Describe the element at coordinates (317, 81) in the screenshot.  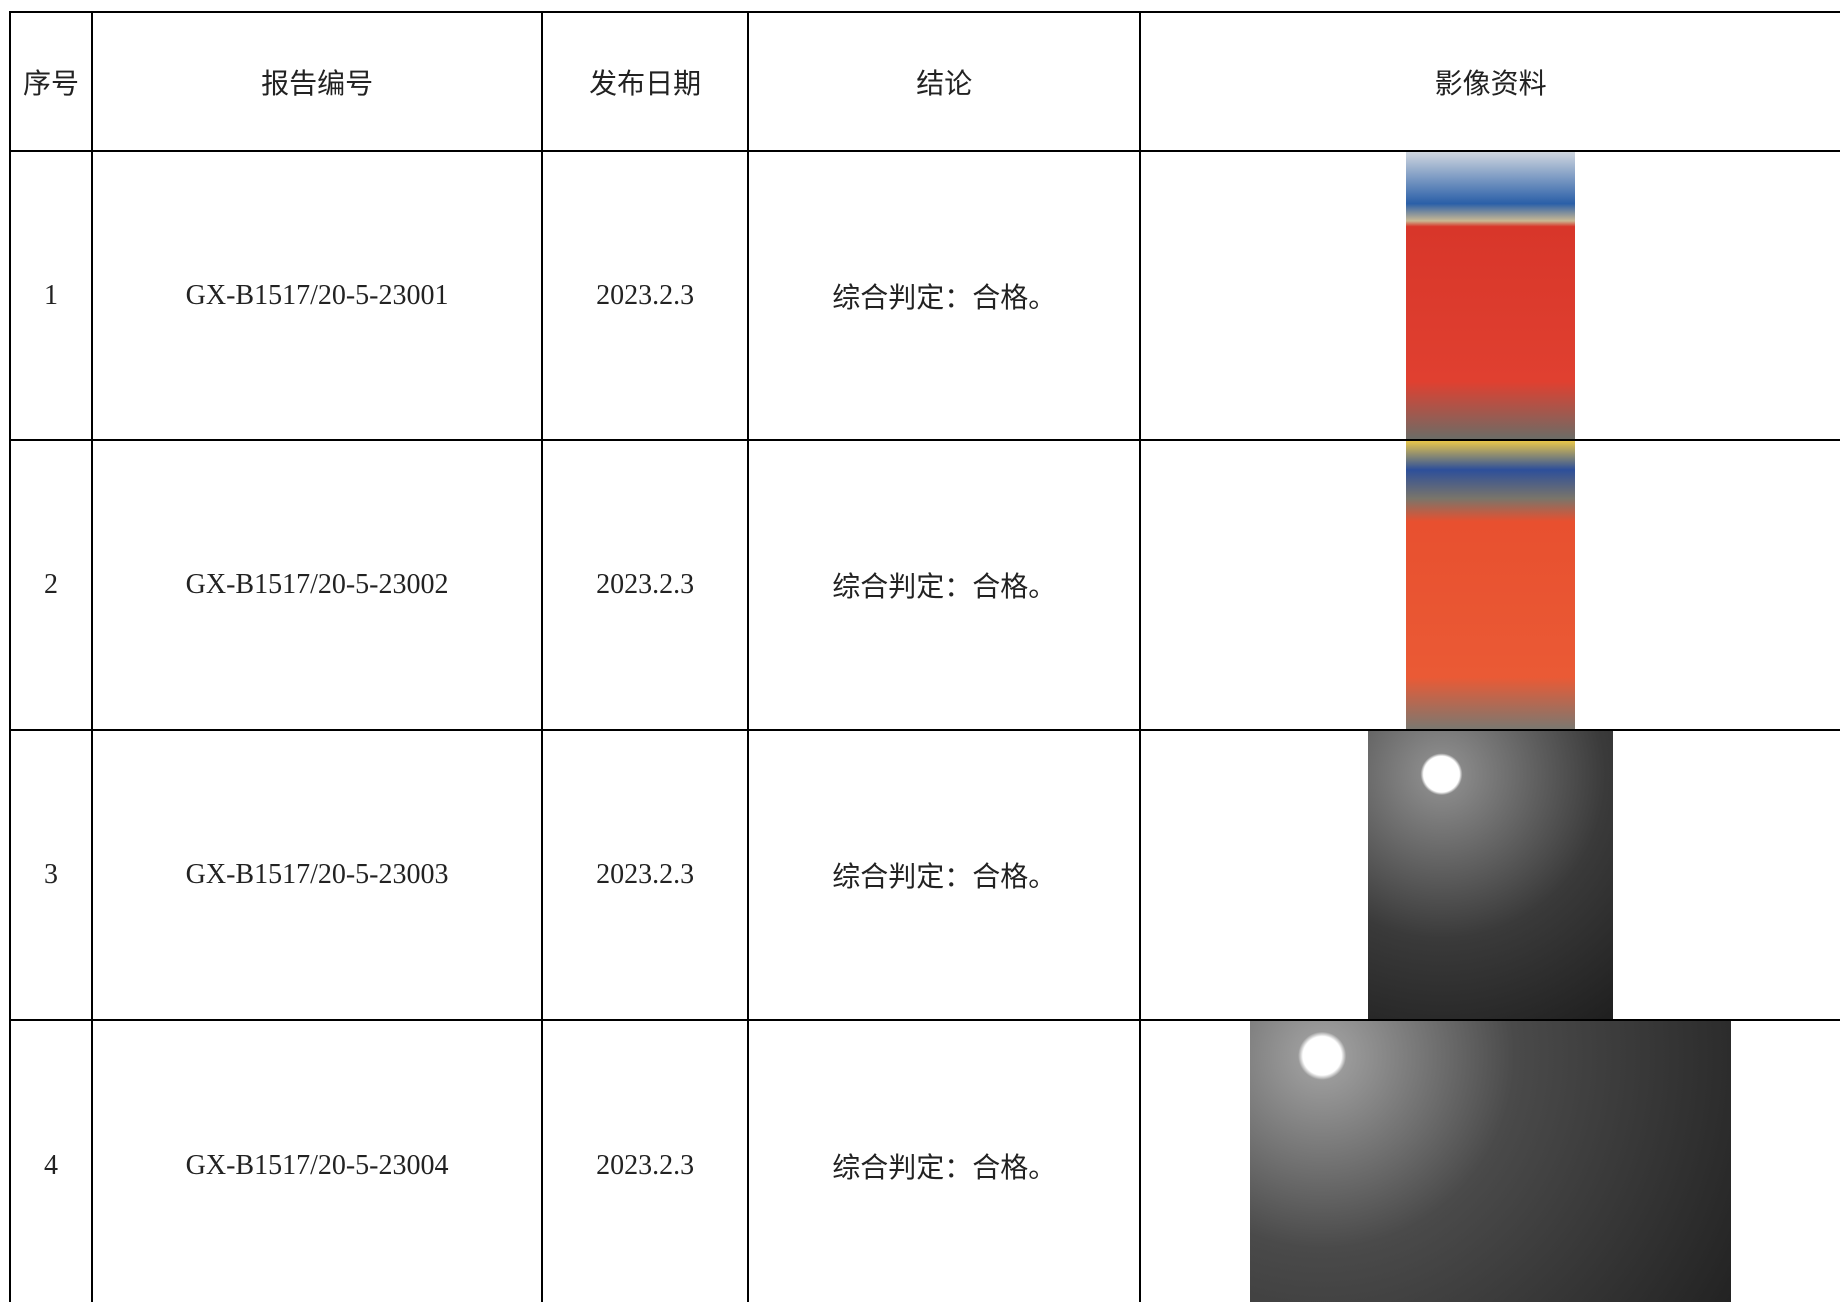
I see `header-cell: 报告编号` at that location.